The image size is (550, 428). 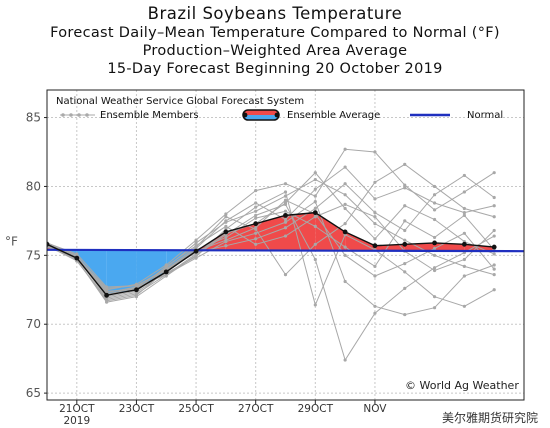 I want to click on x-tick-label: 27OCT, so click(x=256, y=409).